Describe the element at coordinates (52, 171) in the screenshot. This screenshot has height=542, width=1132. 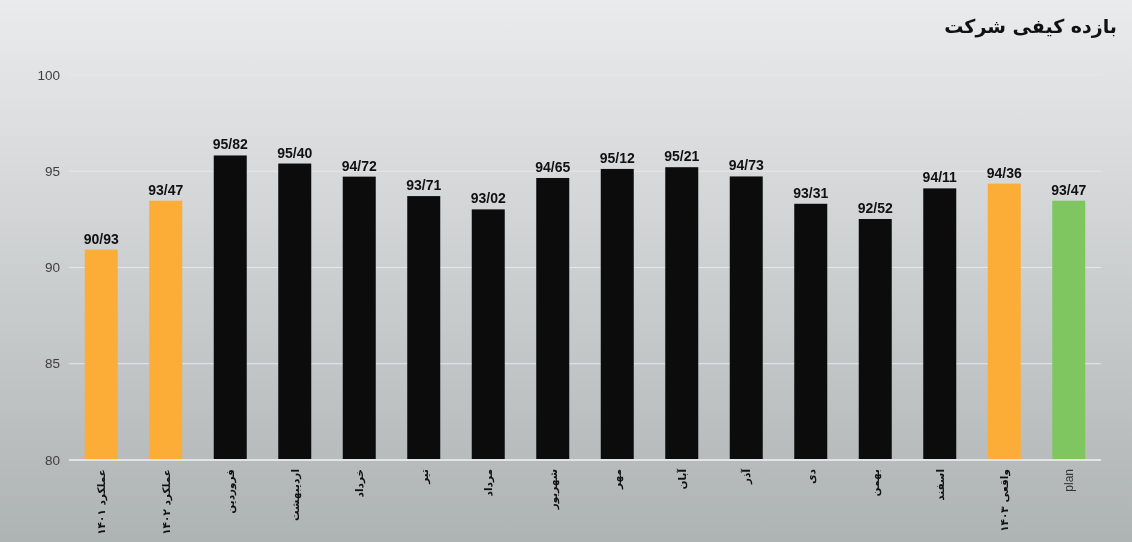
I see `y-tick-label: 95` at that location.